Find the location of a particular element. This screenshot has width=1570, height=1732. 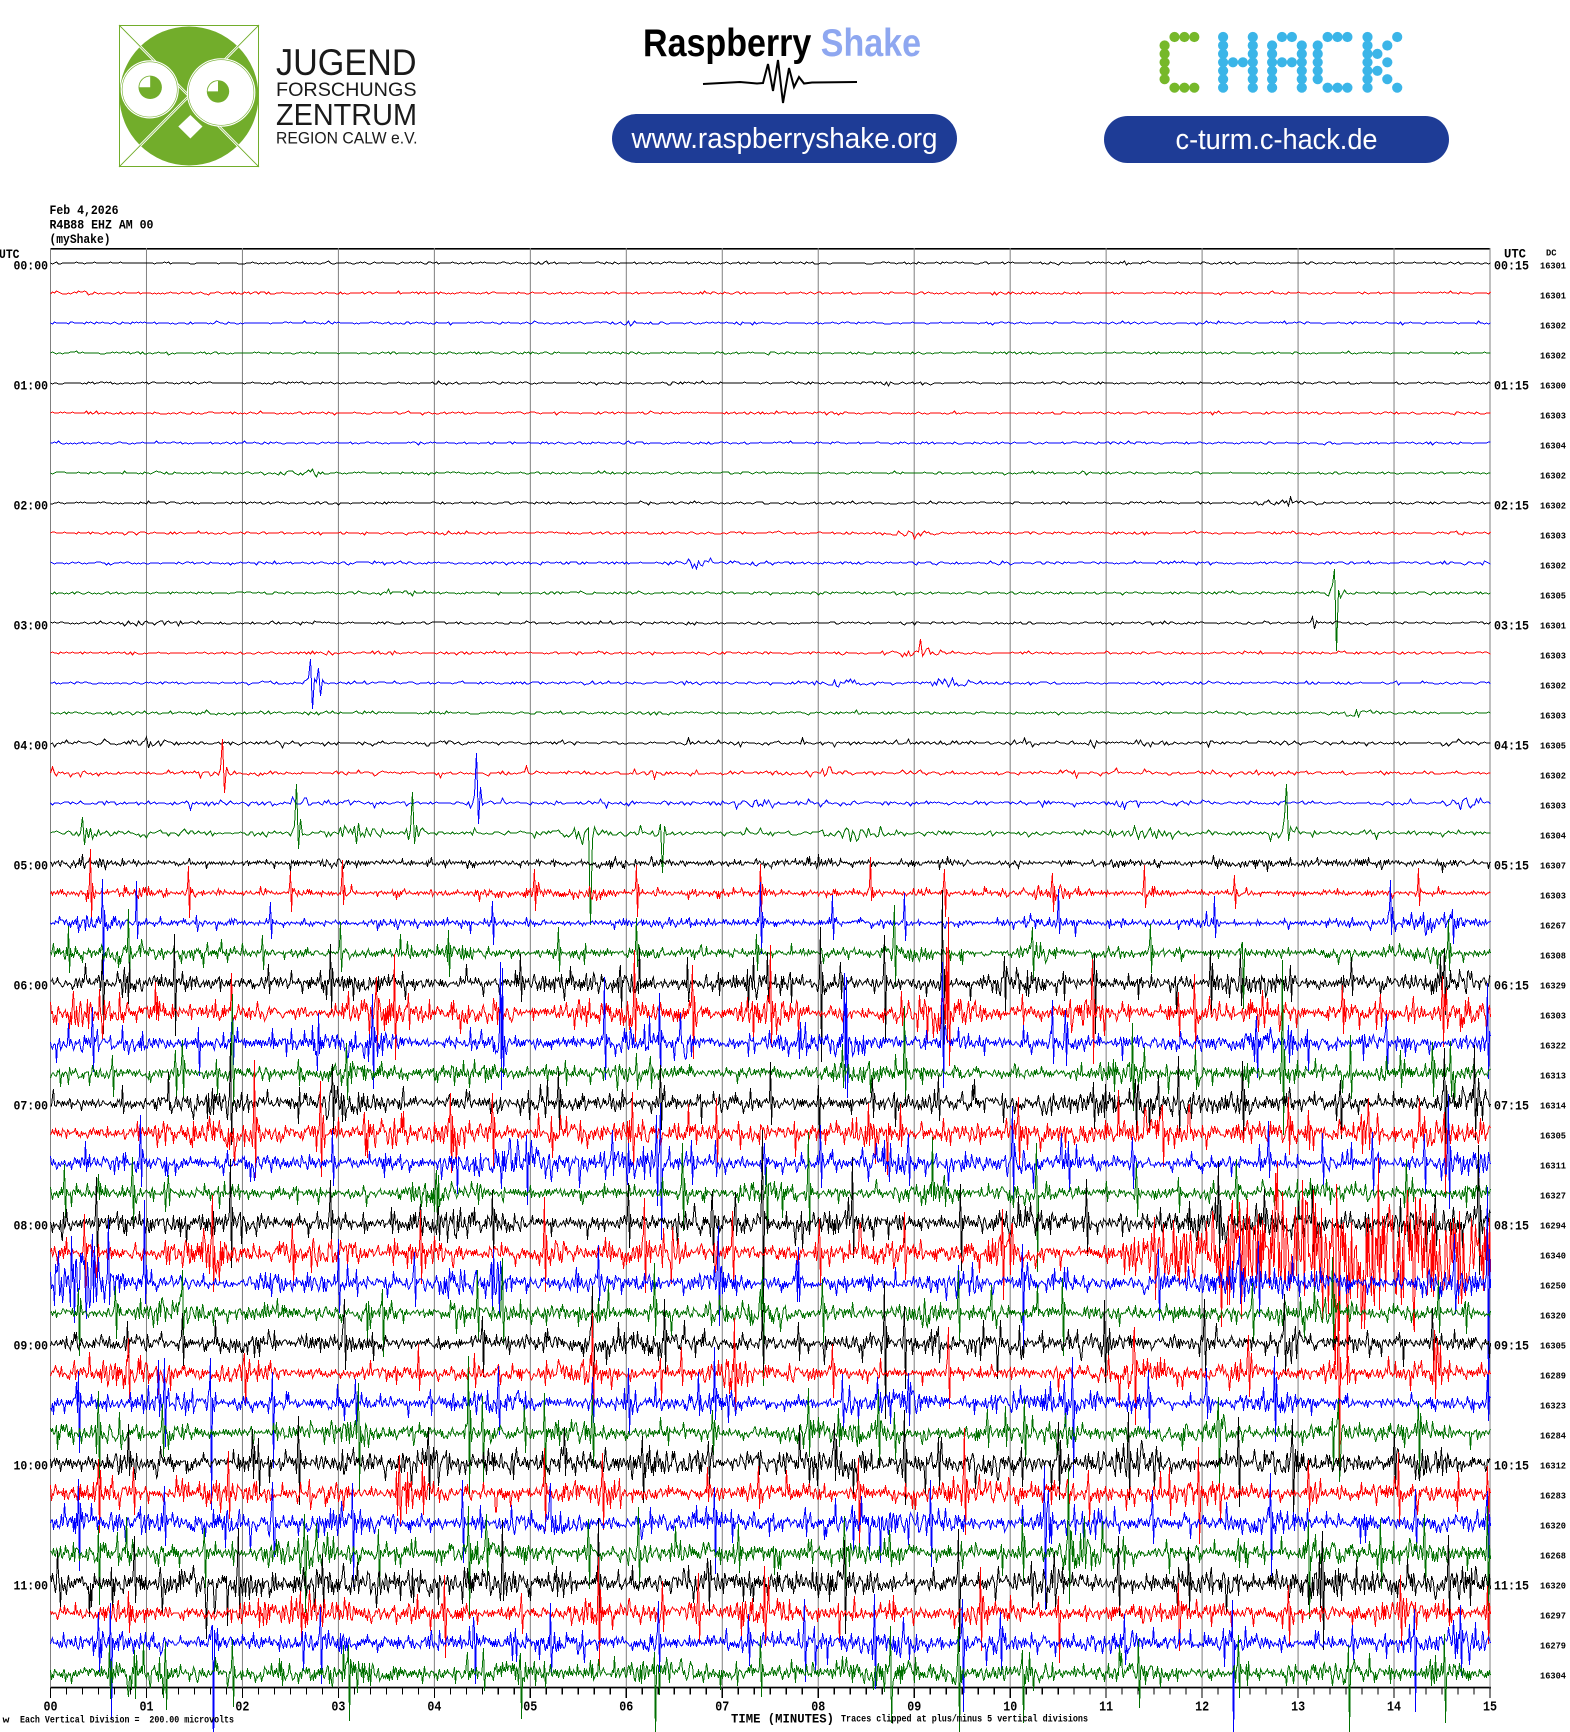

svg-text: 02:00 is located at coordinates (31, 506).